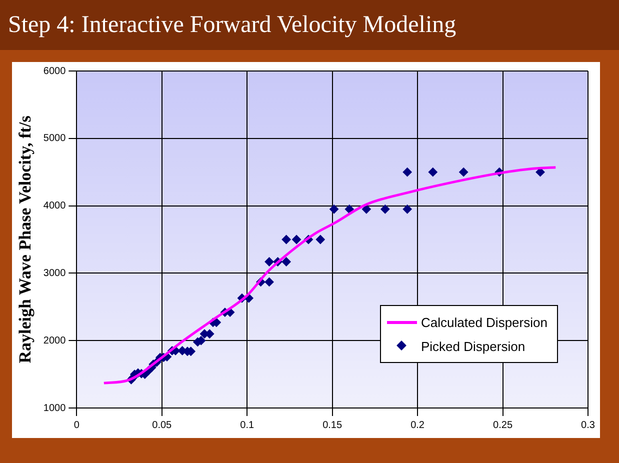 The image size is (619, 463). I want to click on x-tick-label: 0.3, so click(588, 425).